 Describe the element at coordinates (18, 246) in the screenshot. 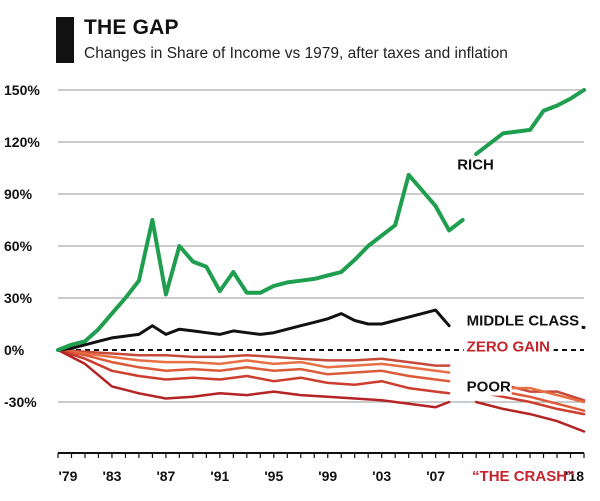

I see `y-tick-label: 60%` at that location.